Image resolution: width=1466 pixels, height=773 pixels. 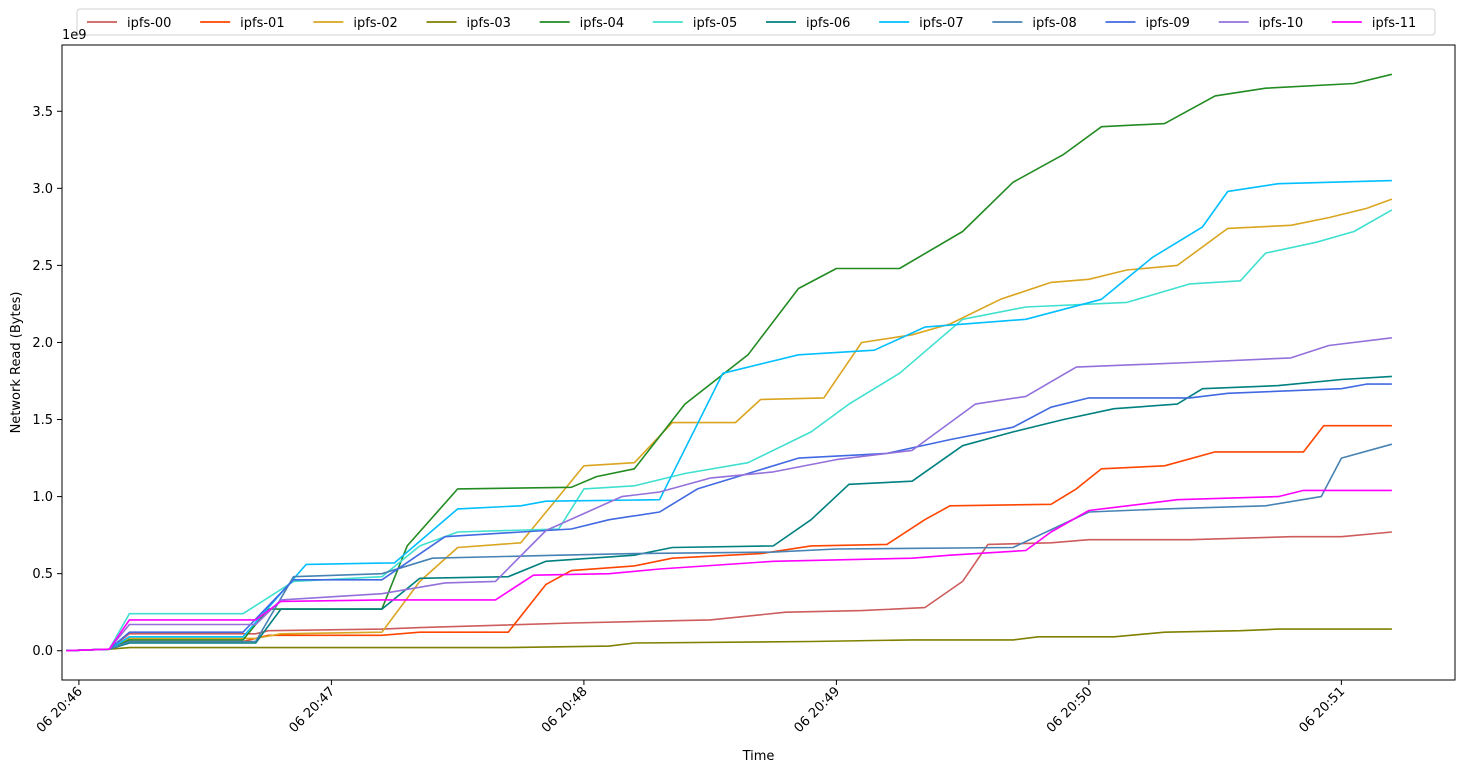 What do you see at coordinates (42, 266) in the screenshot?
I see `y-tick-label: 2.5` at bounding box center [42, 266].